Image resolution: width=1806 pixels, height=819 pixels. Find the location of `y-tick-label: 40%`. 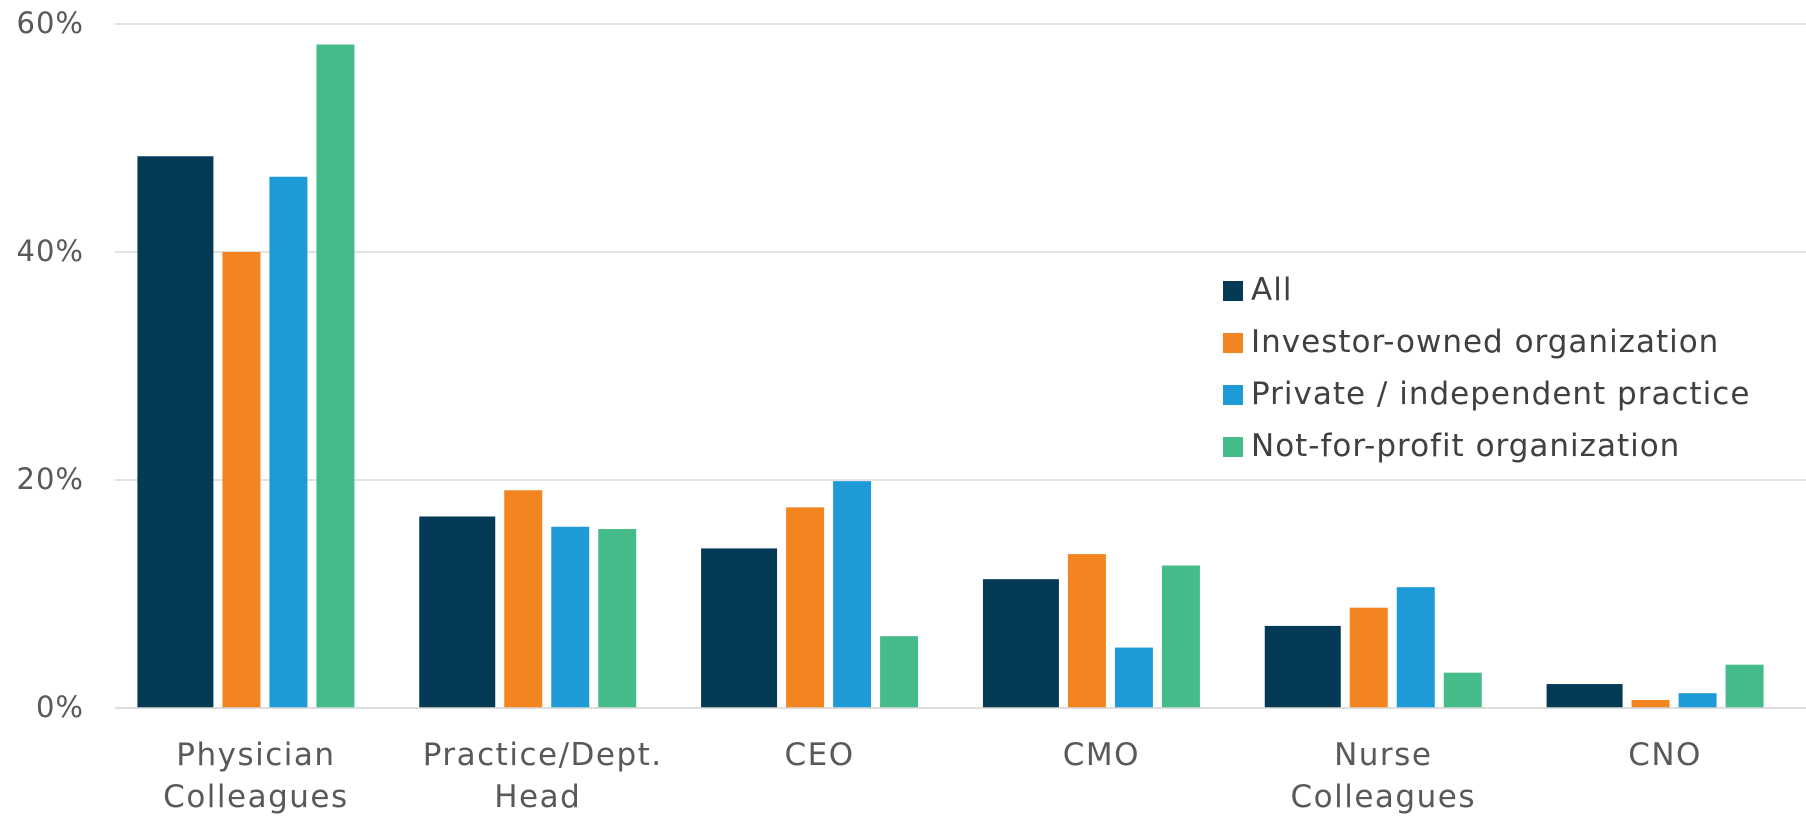

y-tick-label: 40% is located at coordinates (50, 251).